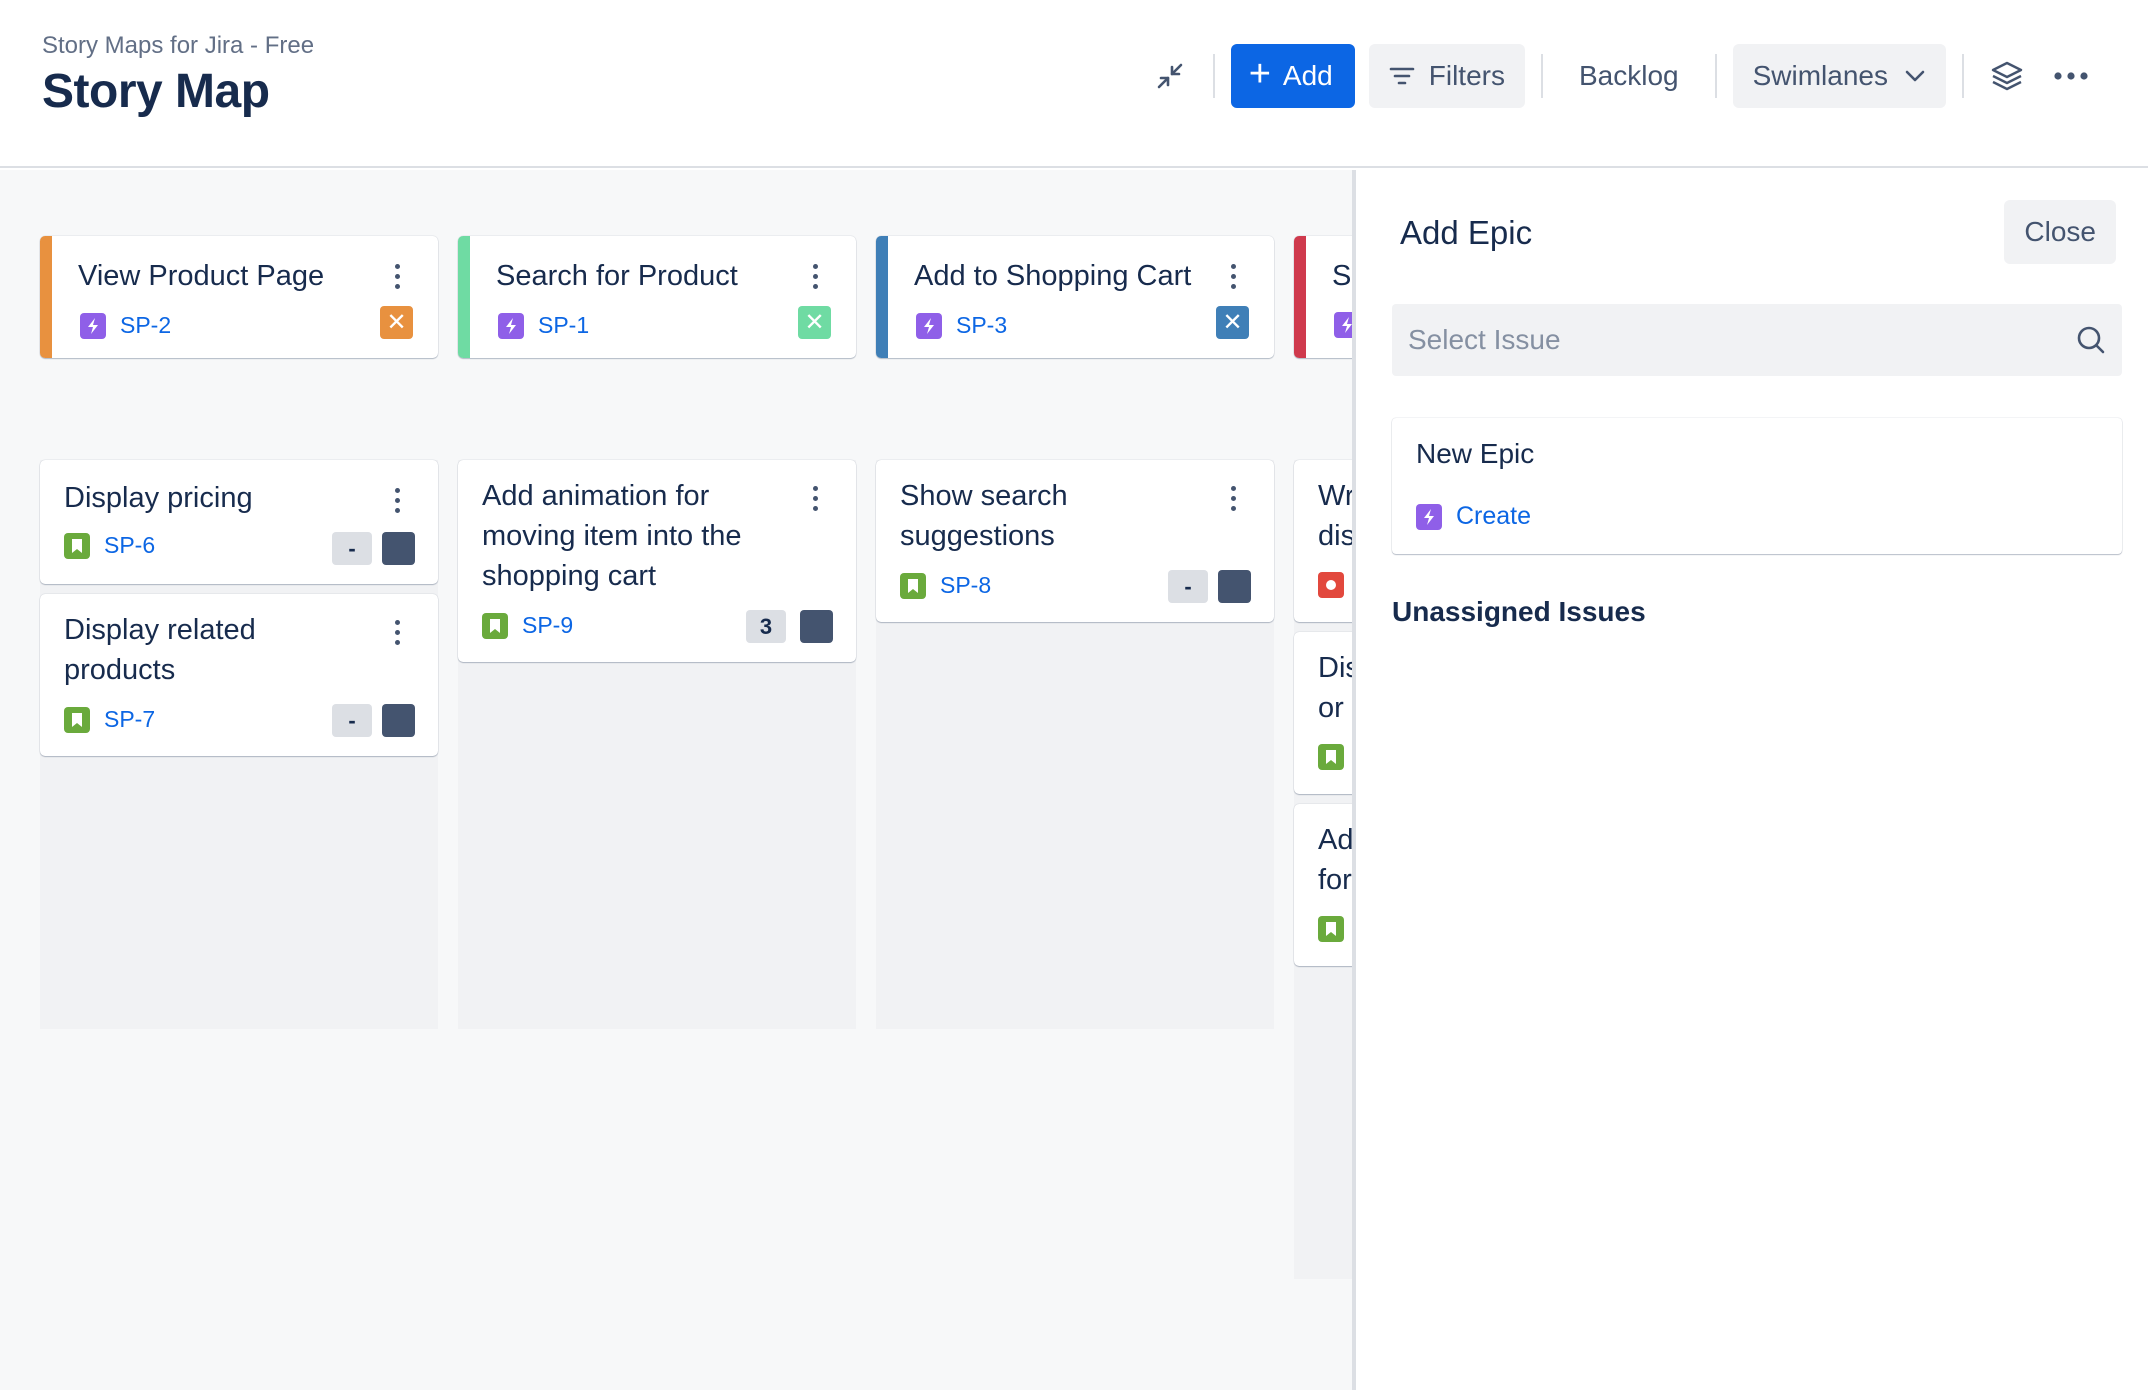  What do you see at coordinates (1402, 76) in the screenshot?
I see `filter-icon` at bounding box center [1402, 76].